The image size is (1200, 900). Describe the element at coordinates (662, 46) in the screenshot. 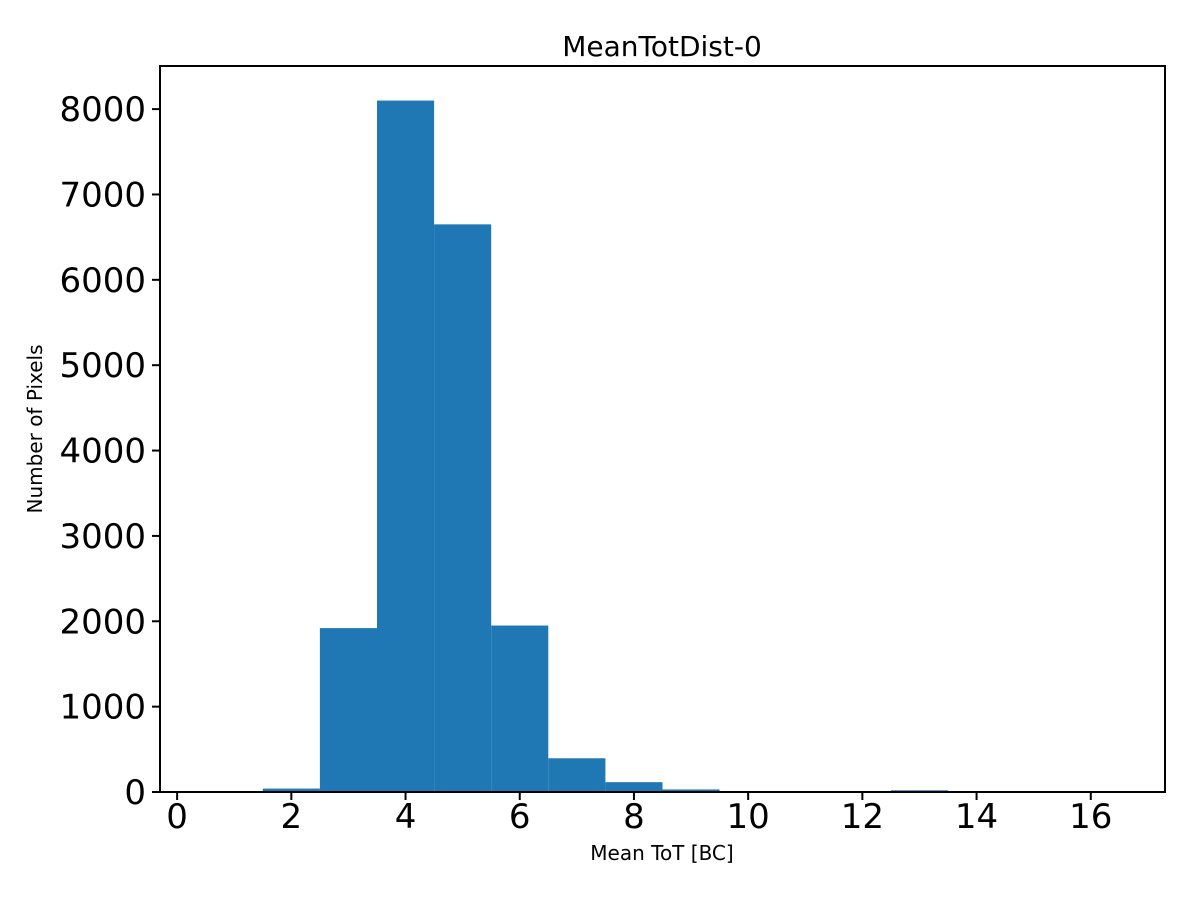

I see `chart-title: MeanTotDist-0` at that location.